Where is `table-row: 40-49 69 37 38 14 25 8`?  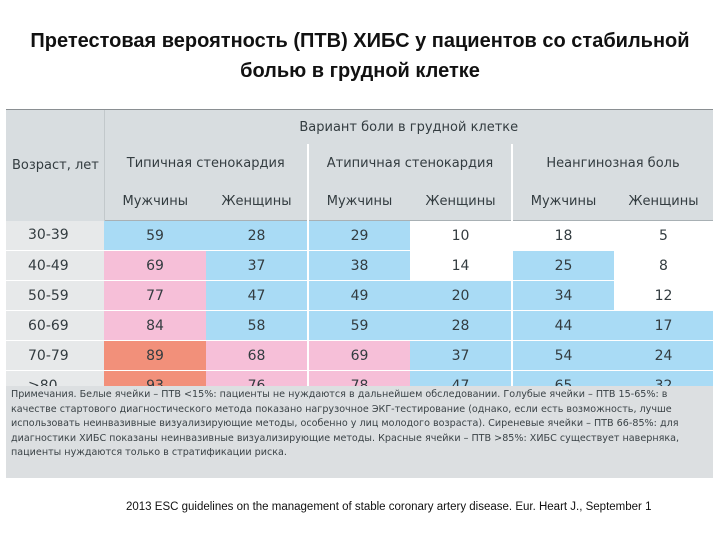 table-row: 40-49 69 37 38 14 25 8 is located at coordinates (360, 265).